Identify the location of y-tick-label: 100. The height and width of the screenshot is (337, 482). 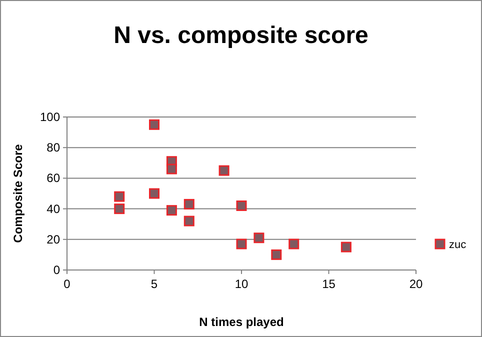
(50, 117).